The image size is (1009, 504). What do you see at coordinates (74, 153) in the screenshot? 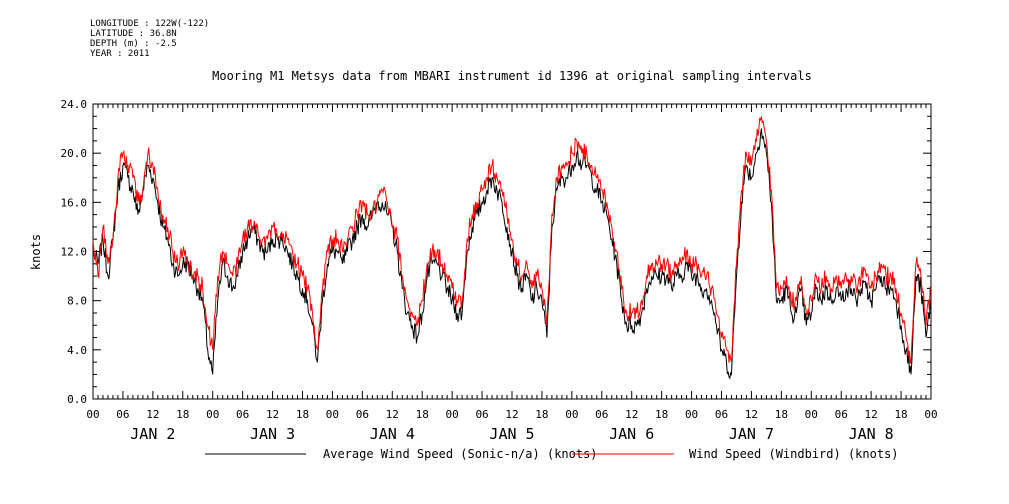
I see `y-tick-label: 20.0` at bounding box center [74, 153].